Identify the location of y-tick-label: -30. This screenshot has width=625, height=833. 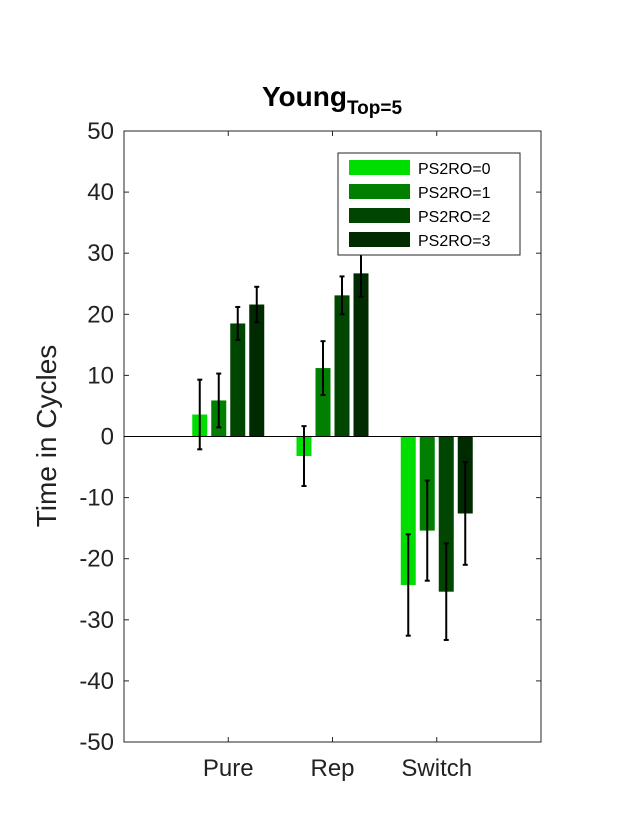
(96, 620).